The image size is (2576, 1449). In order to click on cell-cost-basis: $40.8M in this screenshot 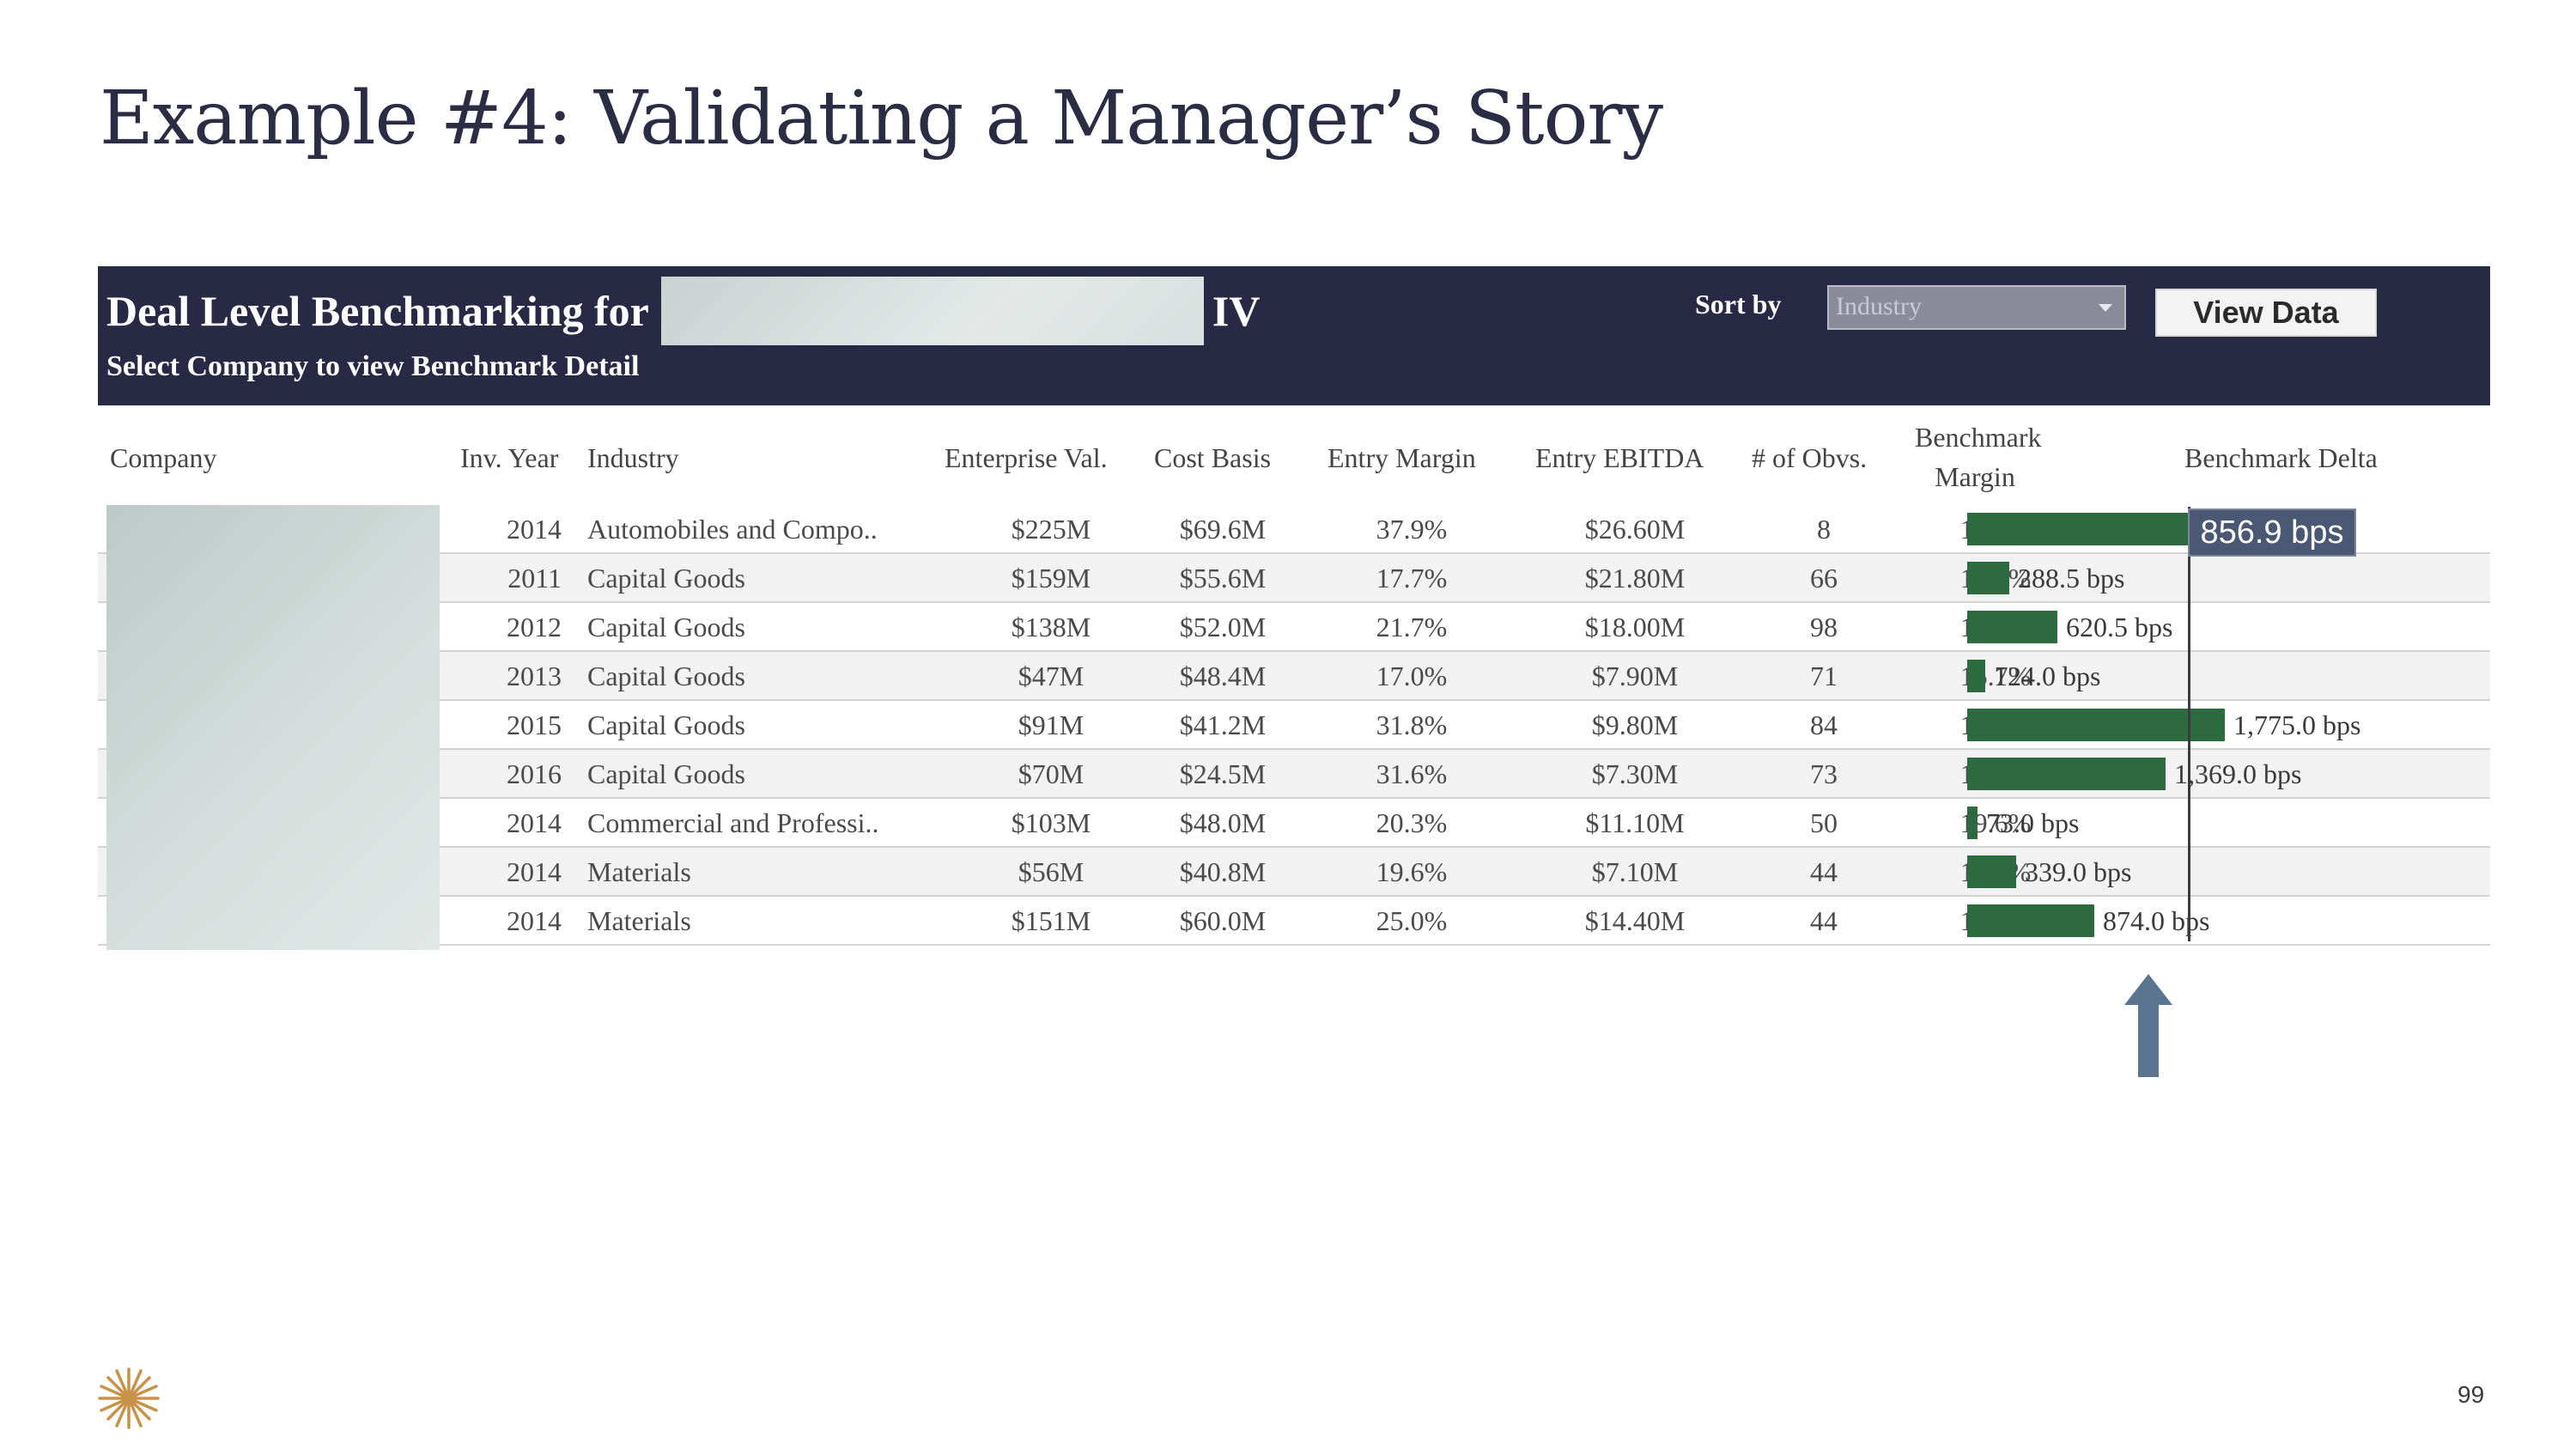, I will do `click(1223, 871)`.